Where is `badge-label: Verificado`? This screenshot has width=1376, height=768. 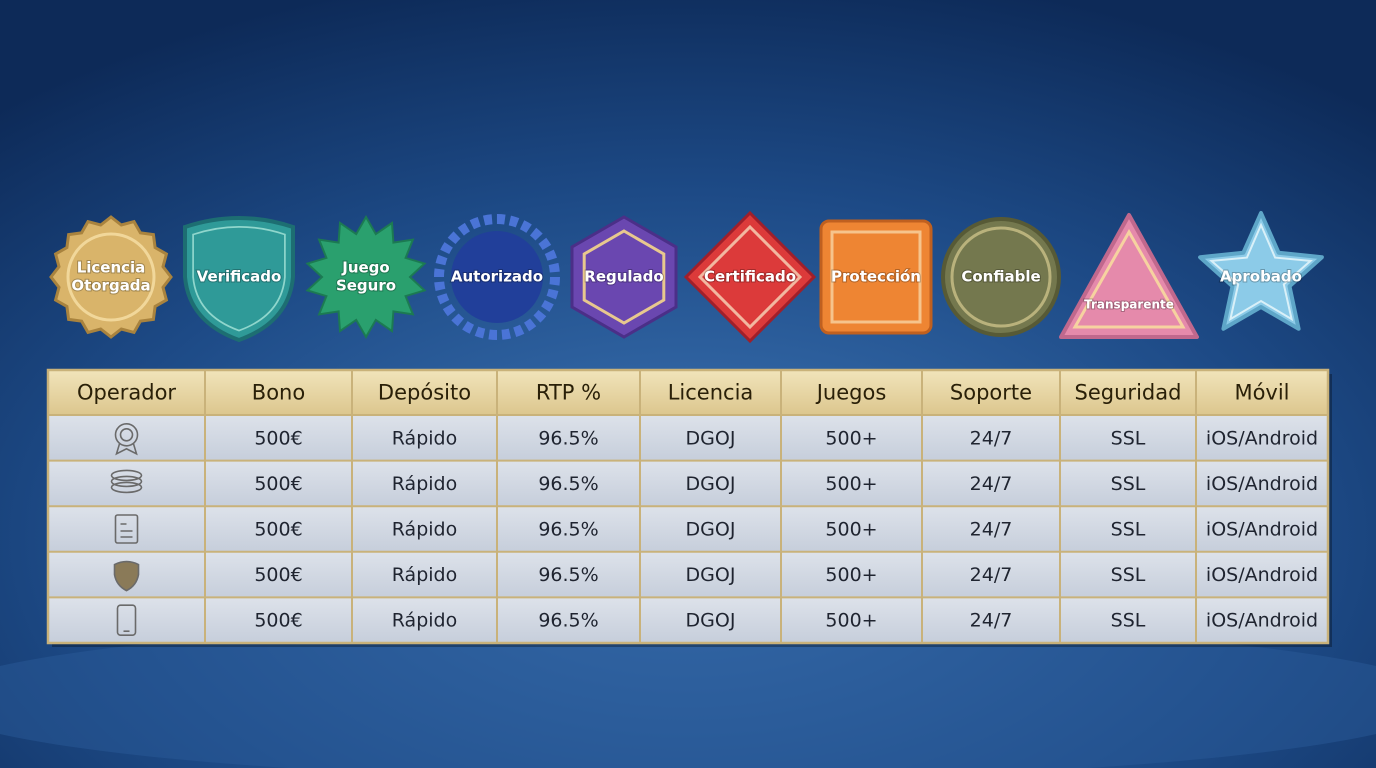
badge-label: Verificado is located at coordinates (239, 277).